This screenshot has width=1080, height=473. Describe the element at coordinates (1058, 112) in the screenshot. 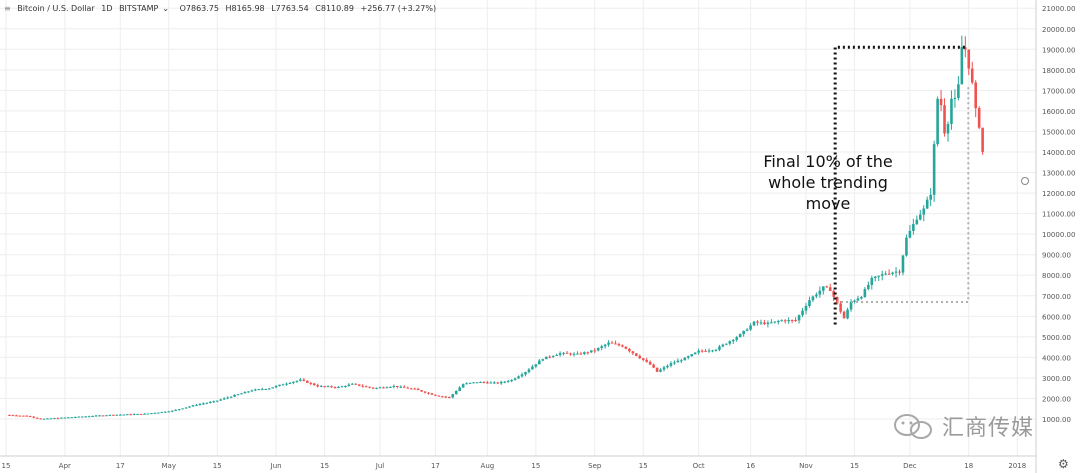

I see `y-tick-label: 16000.00` at that location.